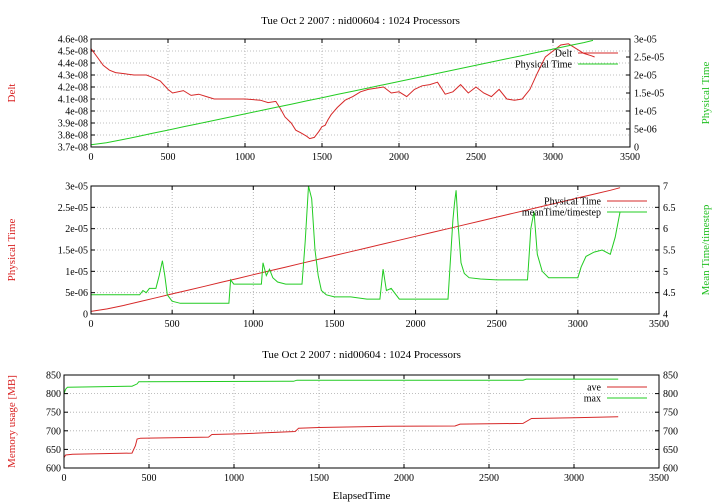 This screenshot has height=504, width=720. I want to click on y-axis-label-left: Delt, so click(12, 93).